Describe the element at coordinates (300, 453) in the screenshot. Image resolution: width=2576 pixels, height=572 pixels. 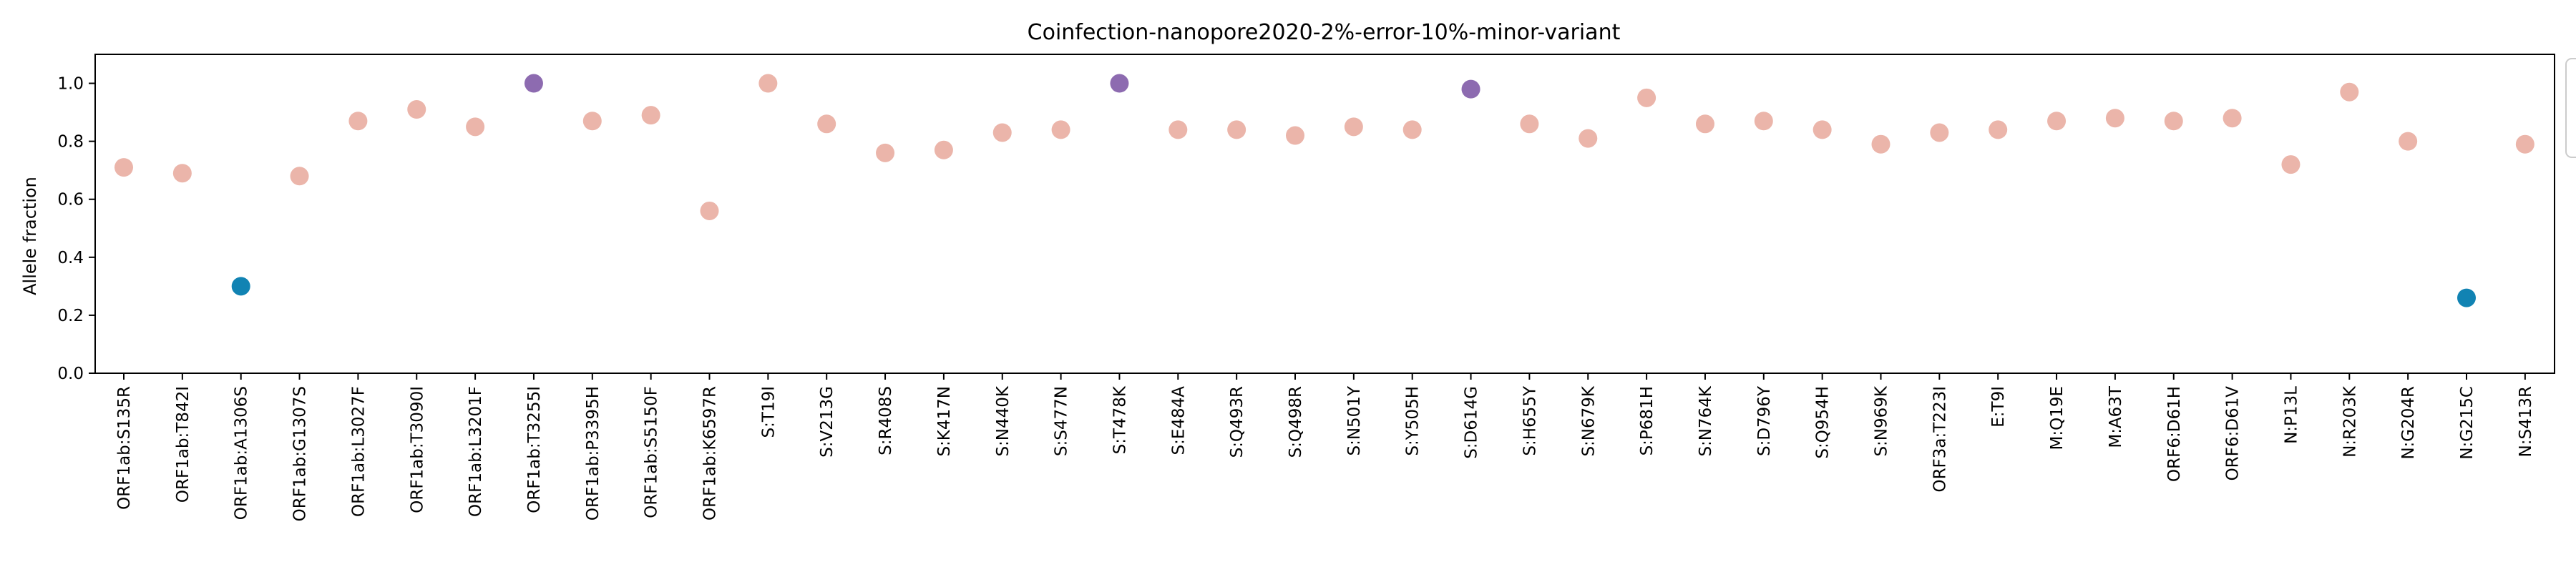
I see `x-tick-label: ORF1ab:G1307S` at that location.